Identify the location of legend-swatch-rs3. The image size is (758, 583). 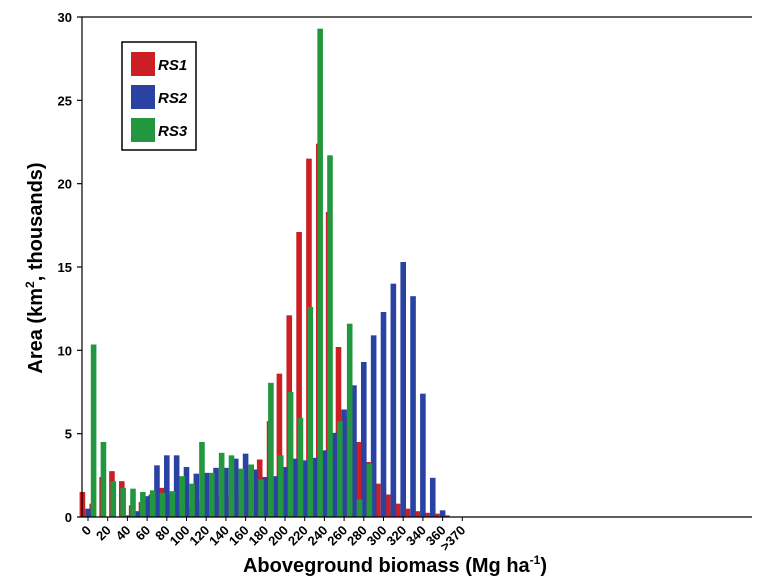
(143, 130).